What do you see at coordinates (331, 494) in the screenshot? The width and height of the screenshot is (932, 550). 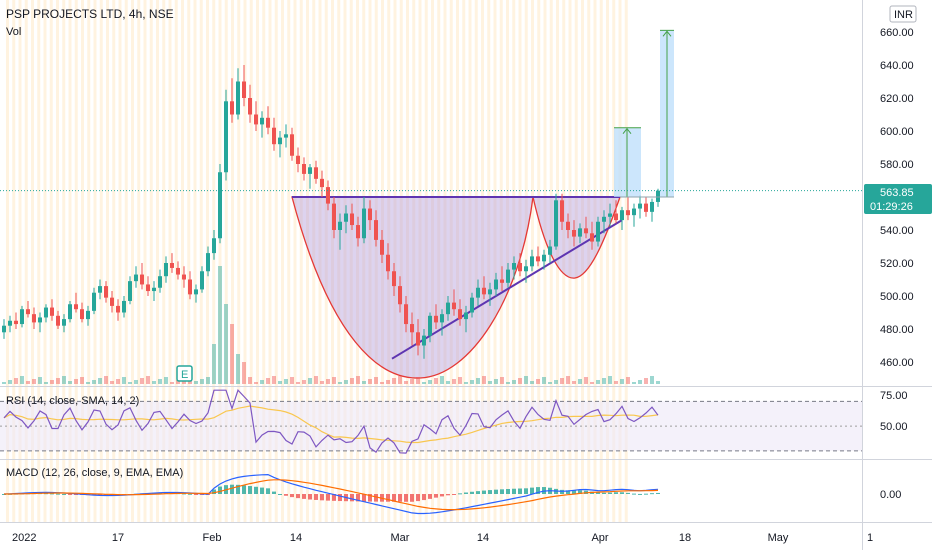 I see `macd-line` at bounding box center [331, 494].